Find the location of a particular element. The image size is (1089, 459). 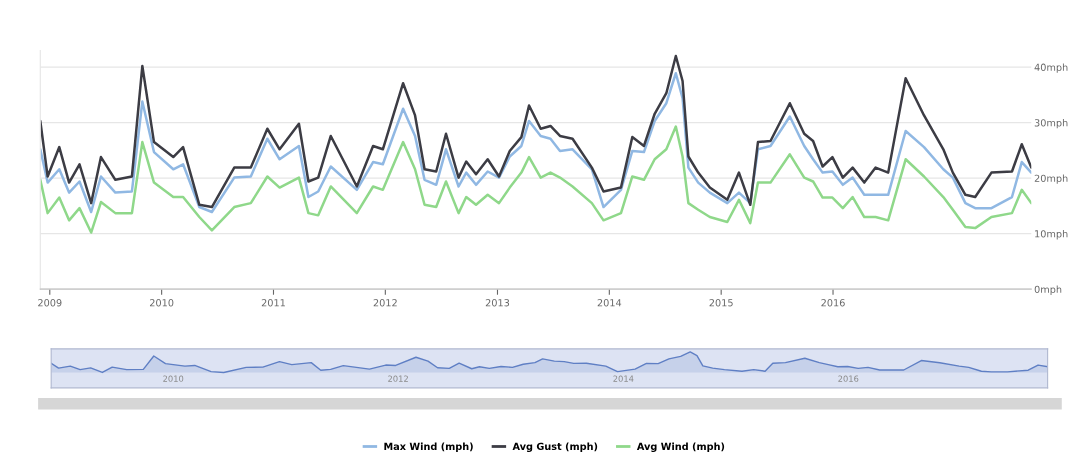

x-tick-label: 2013 is located at coordinates (497, 303).